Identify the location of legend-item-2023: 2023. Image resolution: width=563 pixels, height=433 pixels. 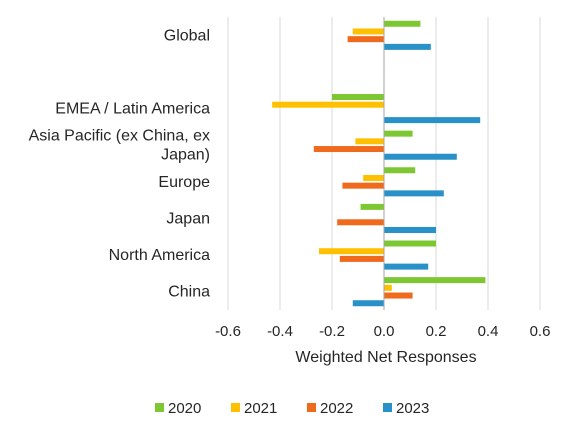
(406, 408).